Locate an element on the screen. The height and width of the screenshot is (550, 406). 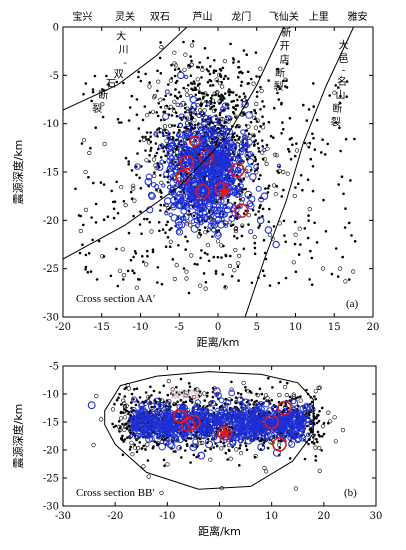
place-name: 宝兴 is located at coordinates (82, 16).